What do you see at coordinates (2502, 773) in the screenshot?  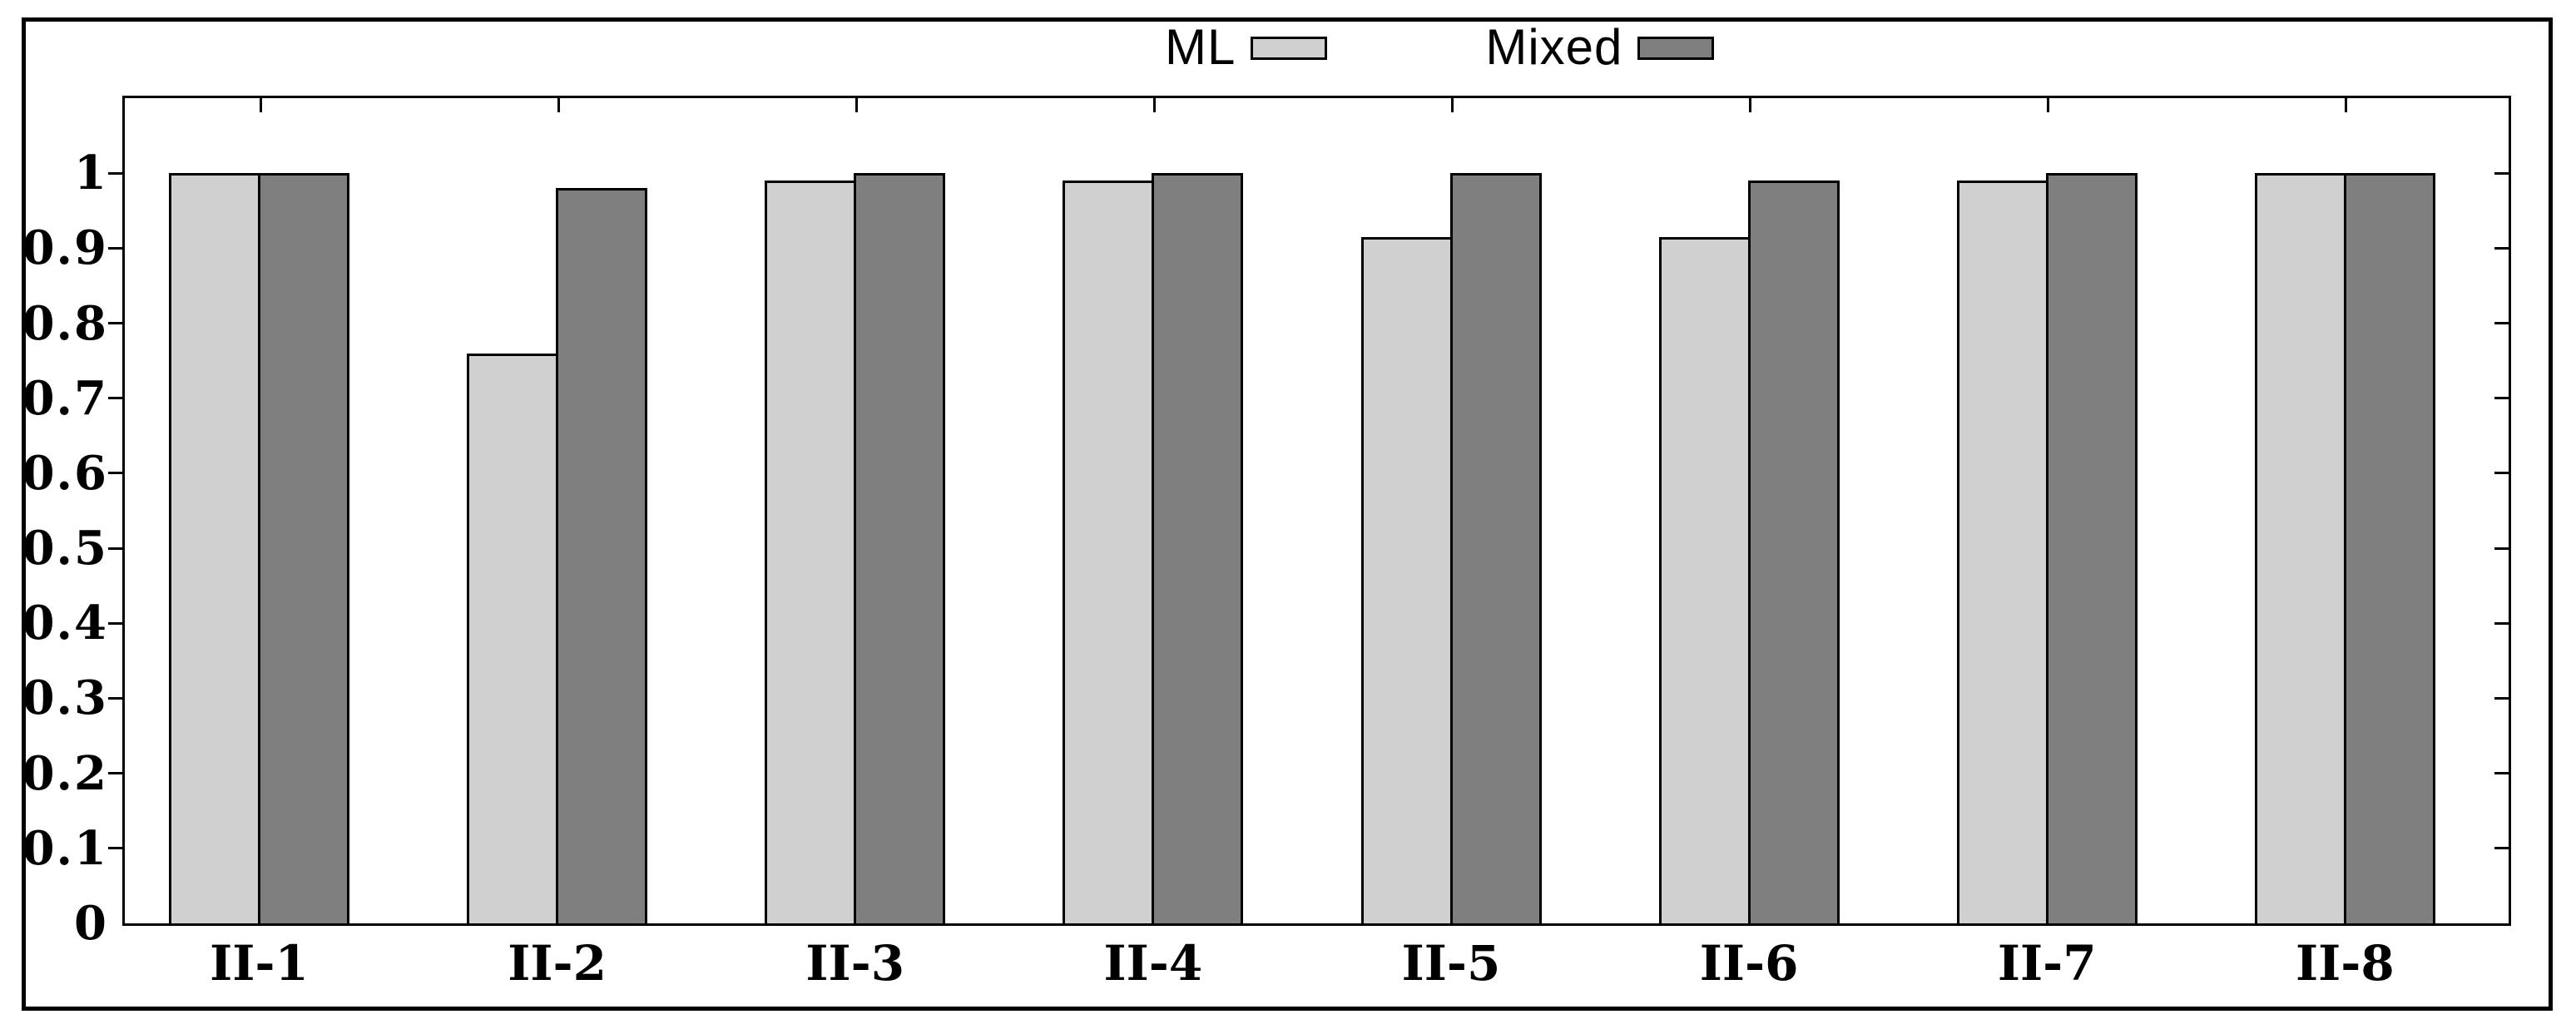 I see `y-tick-right-0.2` at bounding box center [2502, 773].